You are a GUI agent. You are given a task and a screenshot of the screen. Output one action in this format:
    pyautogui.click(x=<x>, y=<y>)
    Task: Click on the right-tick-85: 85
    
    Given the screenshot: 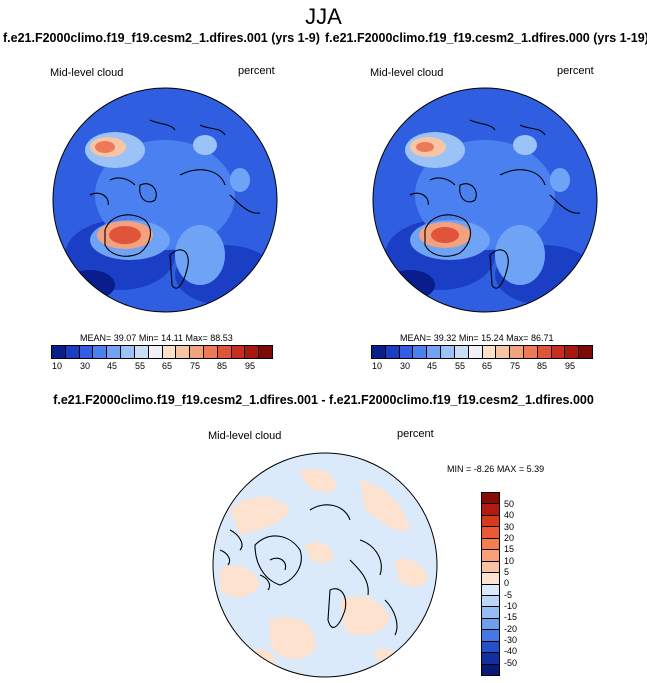 What is the action you would take?
    pyautogui.click(x=541, y=366)
    